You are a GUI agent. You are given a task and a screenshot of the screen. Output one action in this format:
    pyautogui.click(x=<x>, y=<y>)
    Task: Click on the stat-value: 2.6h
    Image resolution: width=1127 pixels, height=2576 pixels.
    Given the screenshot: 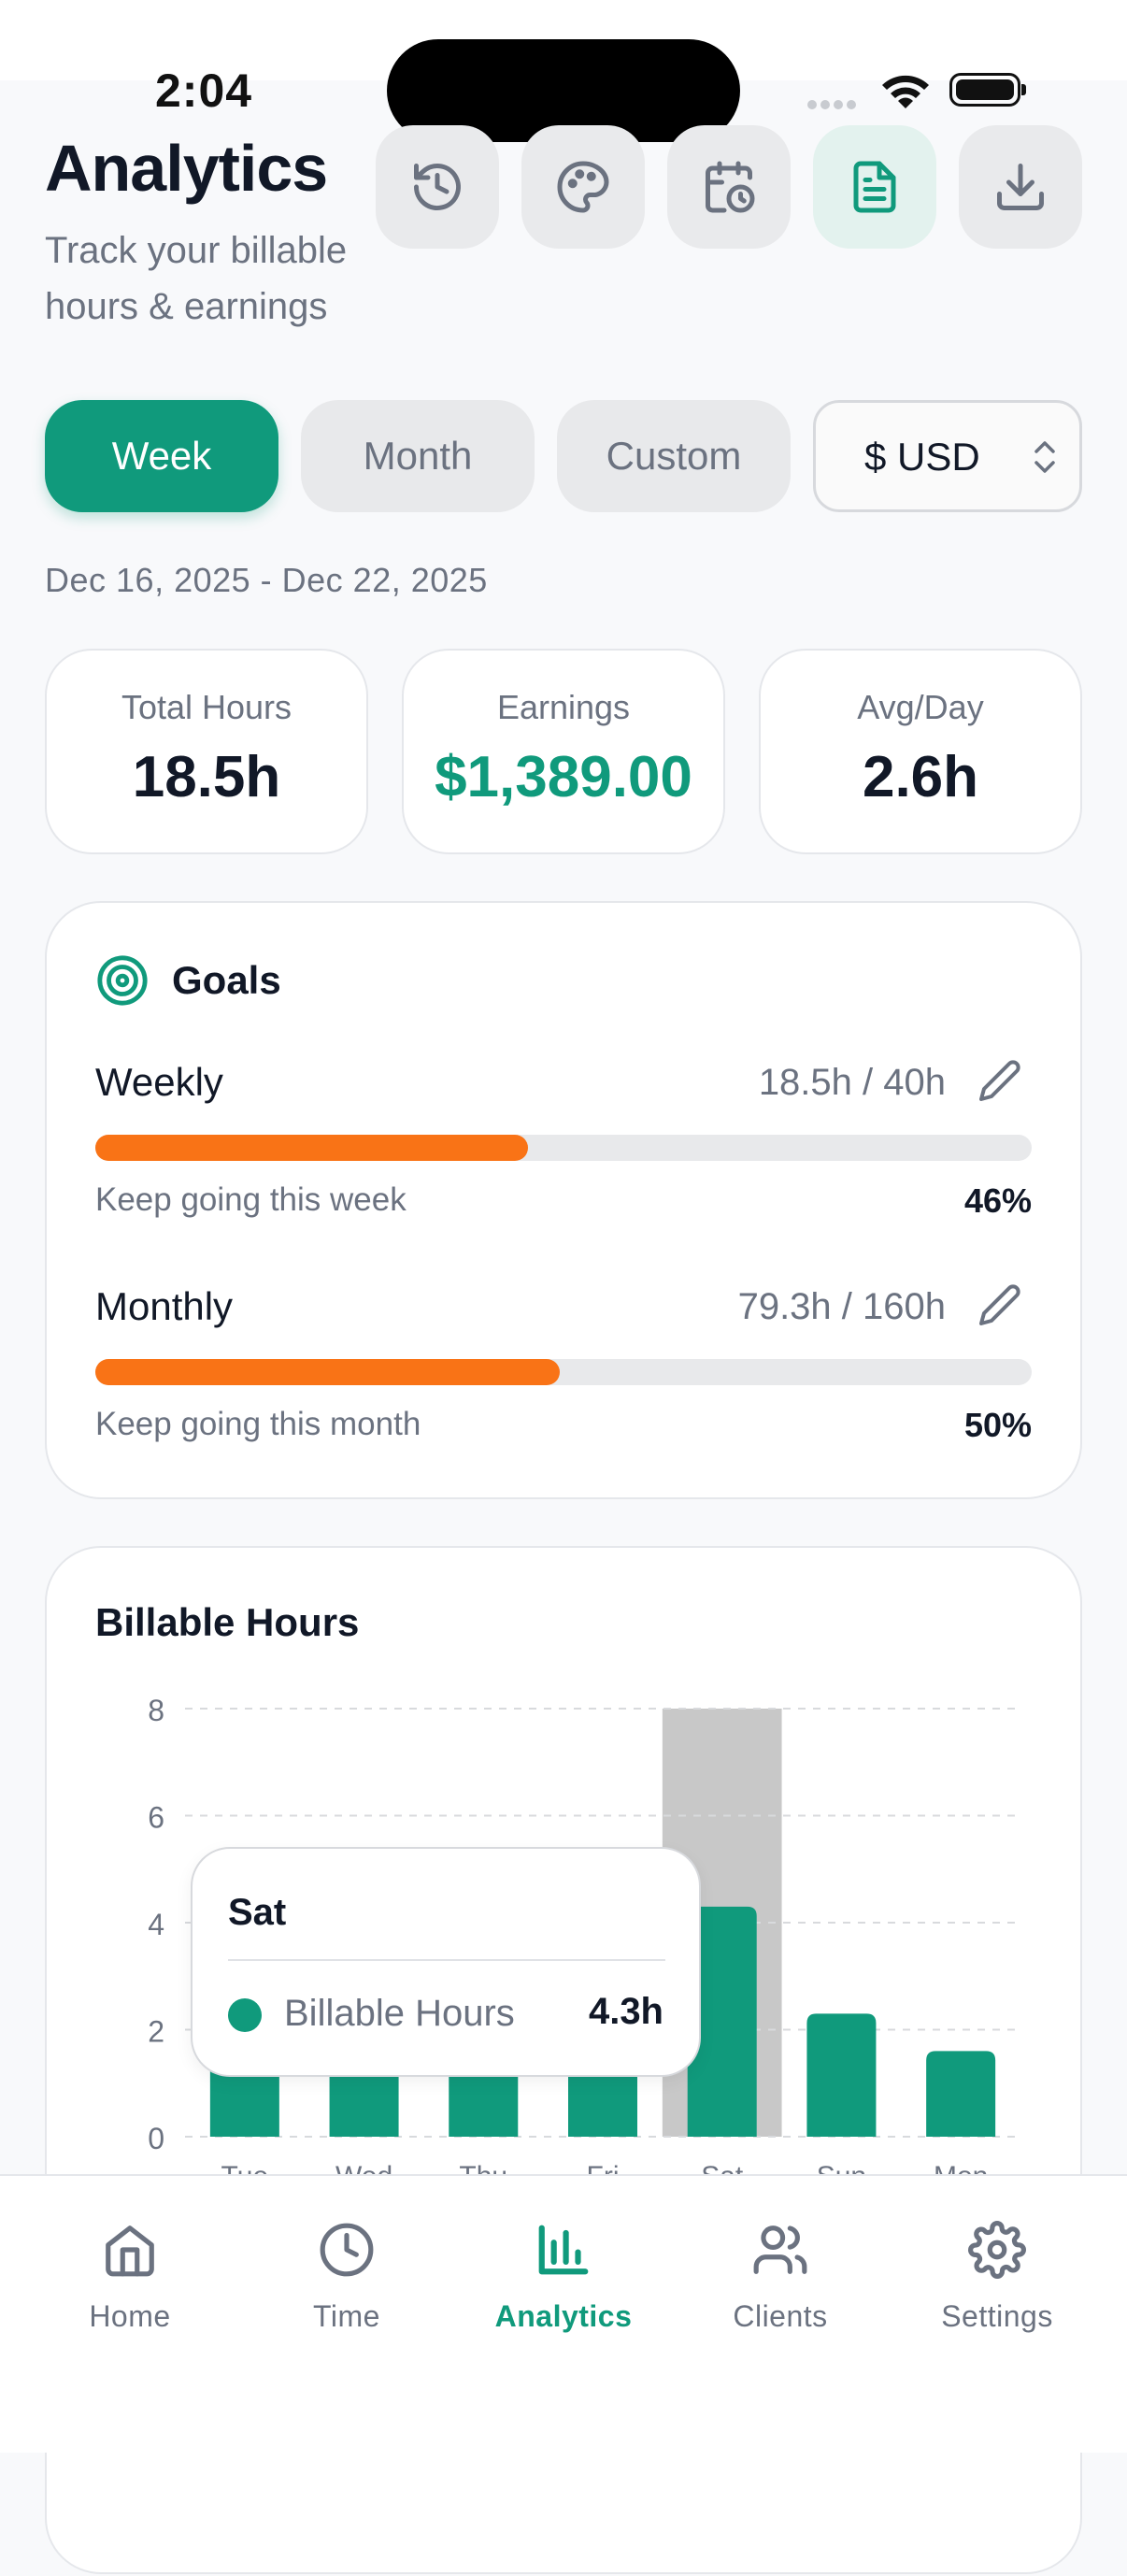 What is the action you would take?
    pyautogui.click(x=920, y=777)
    